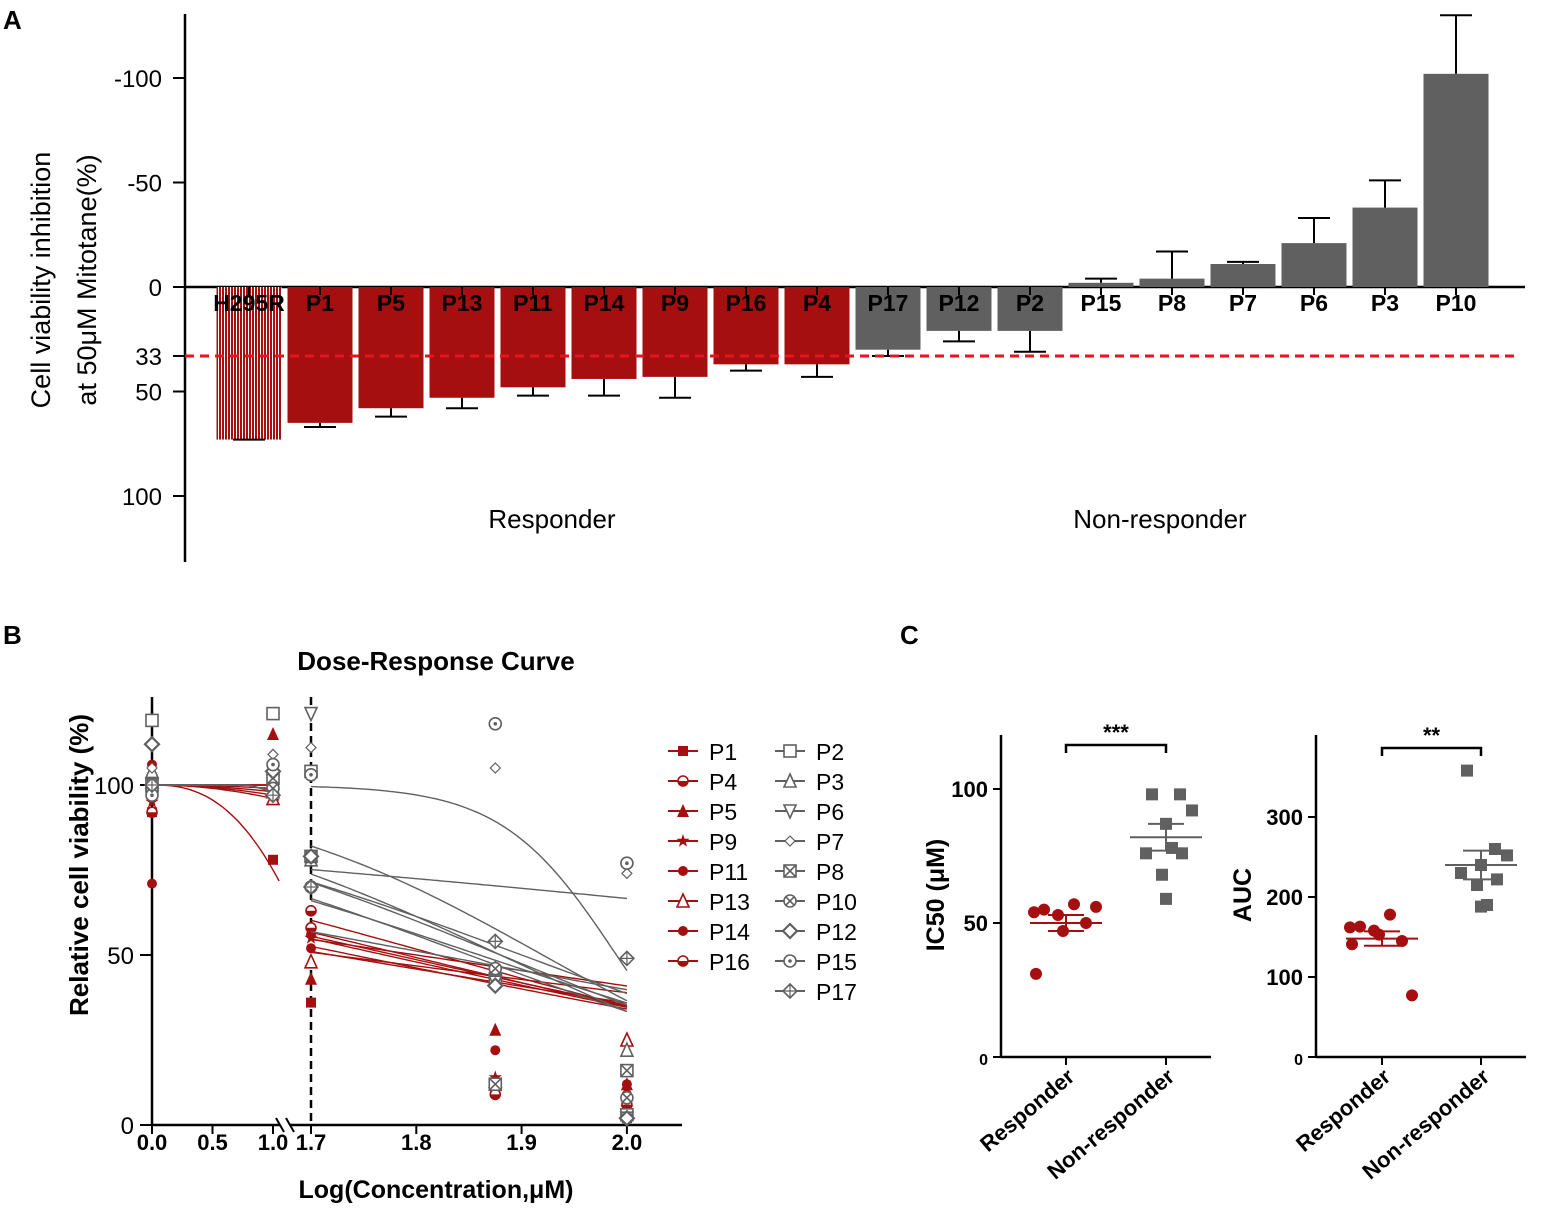  Describe the element at coordinates (1160, 519) in the screenshot. I see `a-group-label-nonresponder: Non-responder` at that location.